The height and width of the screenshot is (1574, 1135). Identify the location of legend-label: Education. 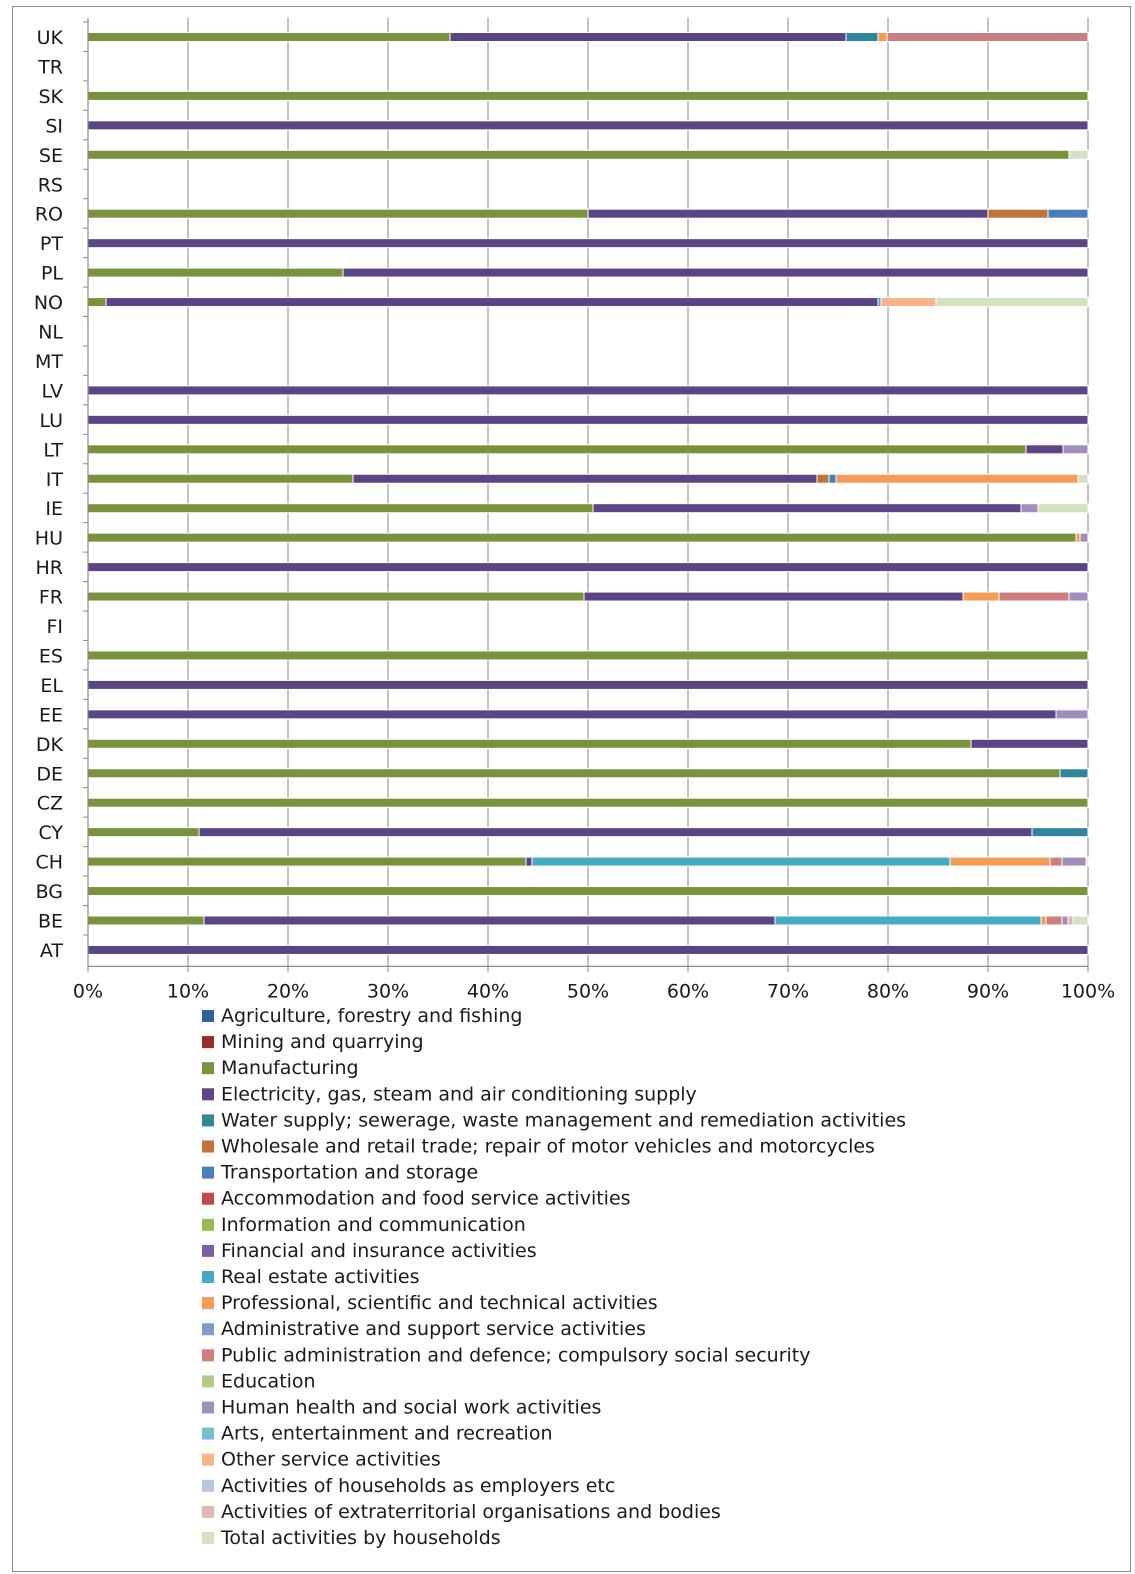
(268, 1381).